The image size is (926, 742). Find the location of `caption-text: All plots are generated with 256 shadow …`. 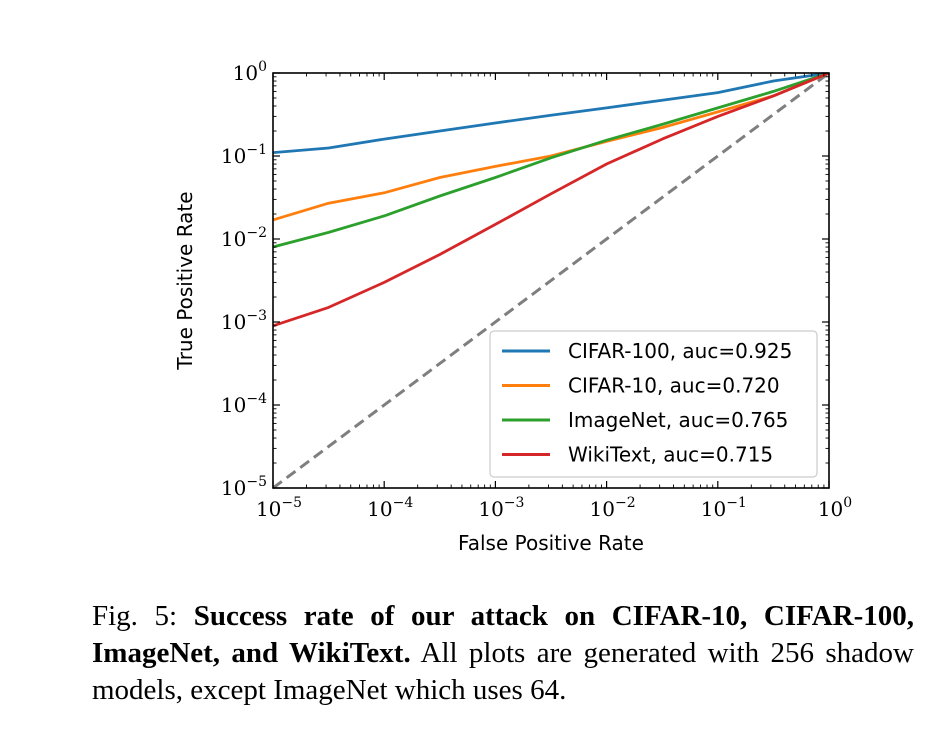

caption-text: All plots are generated with 256 shadow … is located at coordinates (503, 671).